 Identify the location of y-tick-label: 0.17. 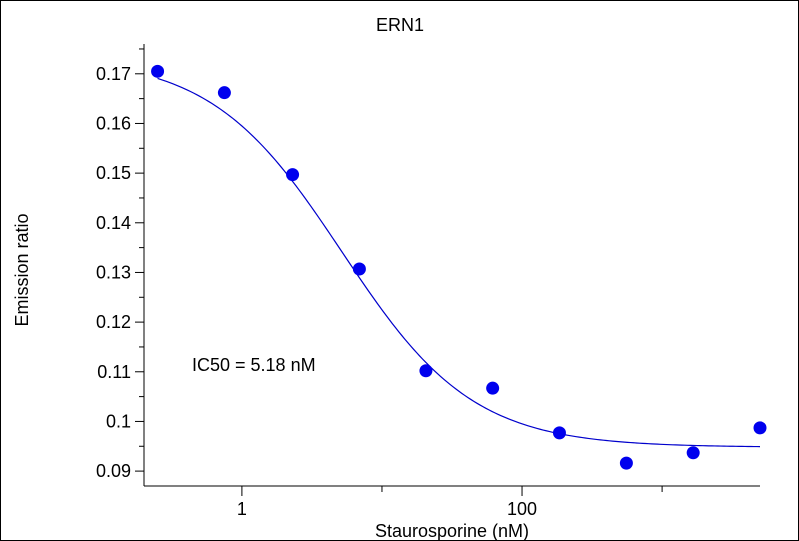
(113, 74).